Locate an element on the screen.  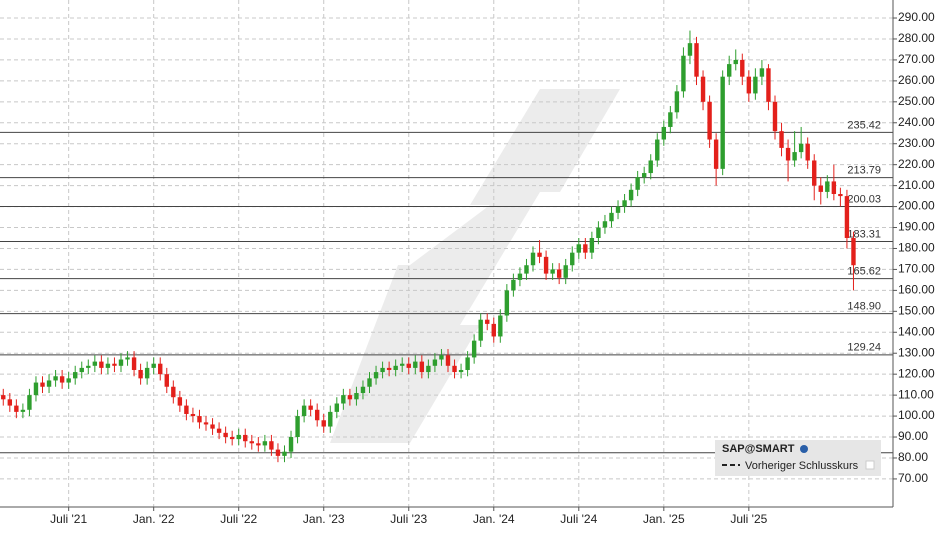
y-tick-label: 250.00 is located at coordinates (916, 101).